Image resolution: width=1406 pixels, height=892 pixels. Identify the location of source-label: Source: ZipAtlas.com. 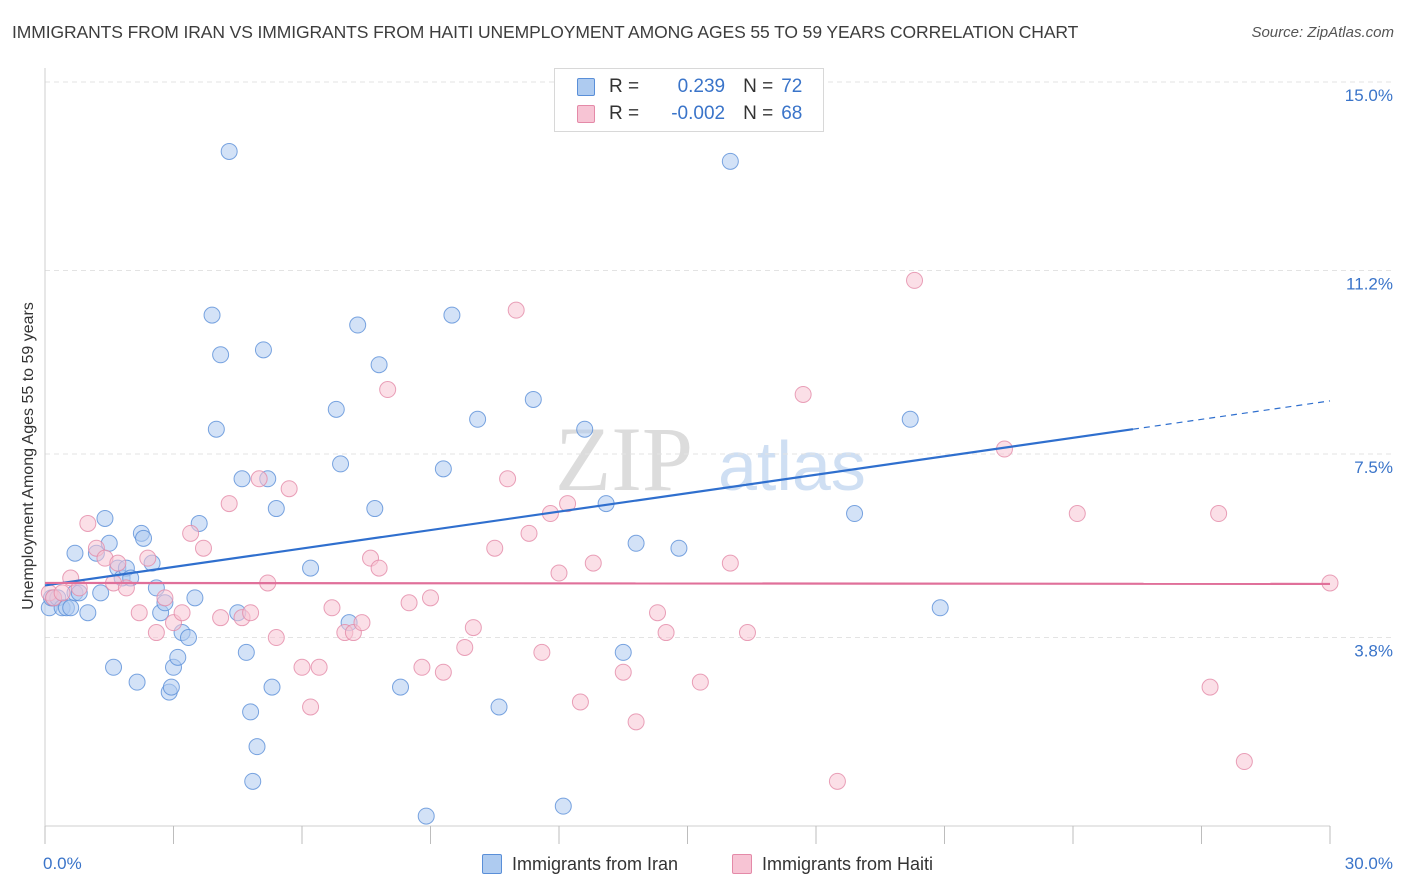
(1322, 32).